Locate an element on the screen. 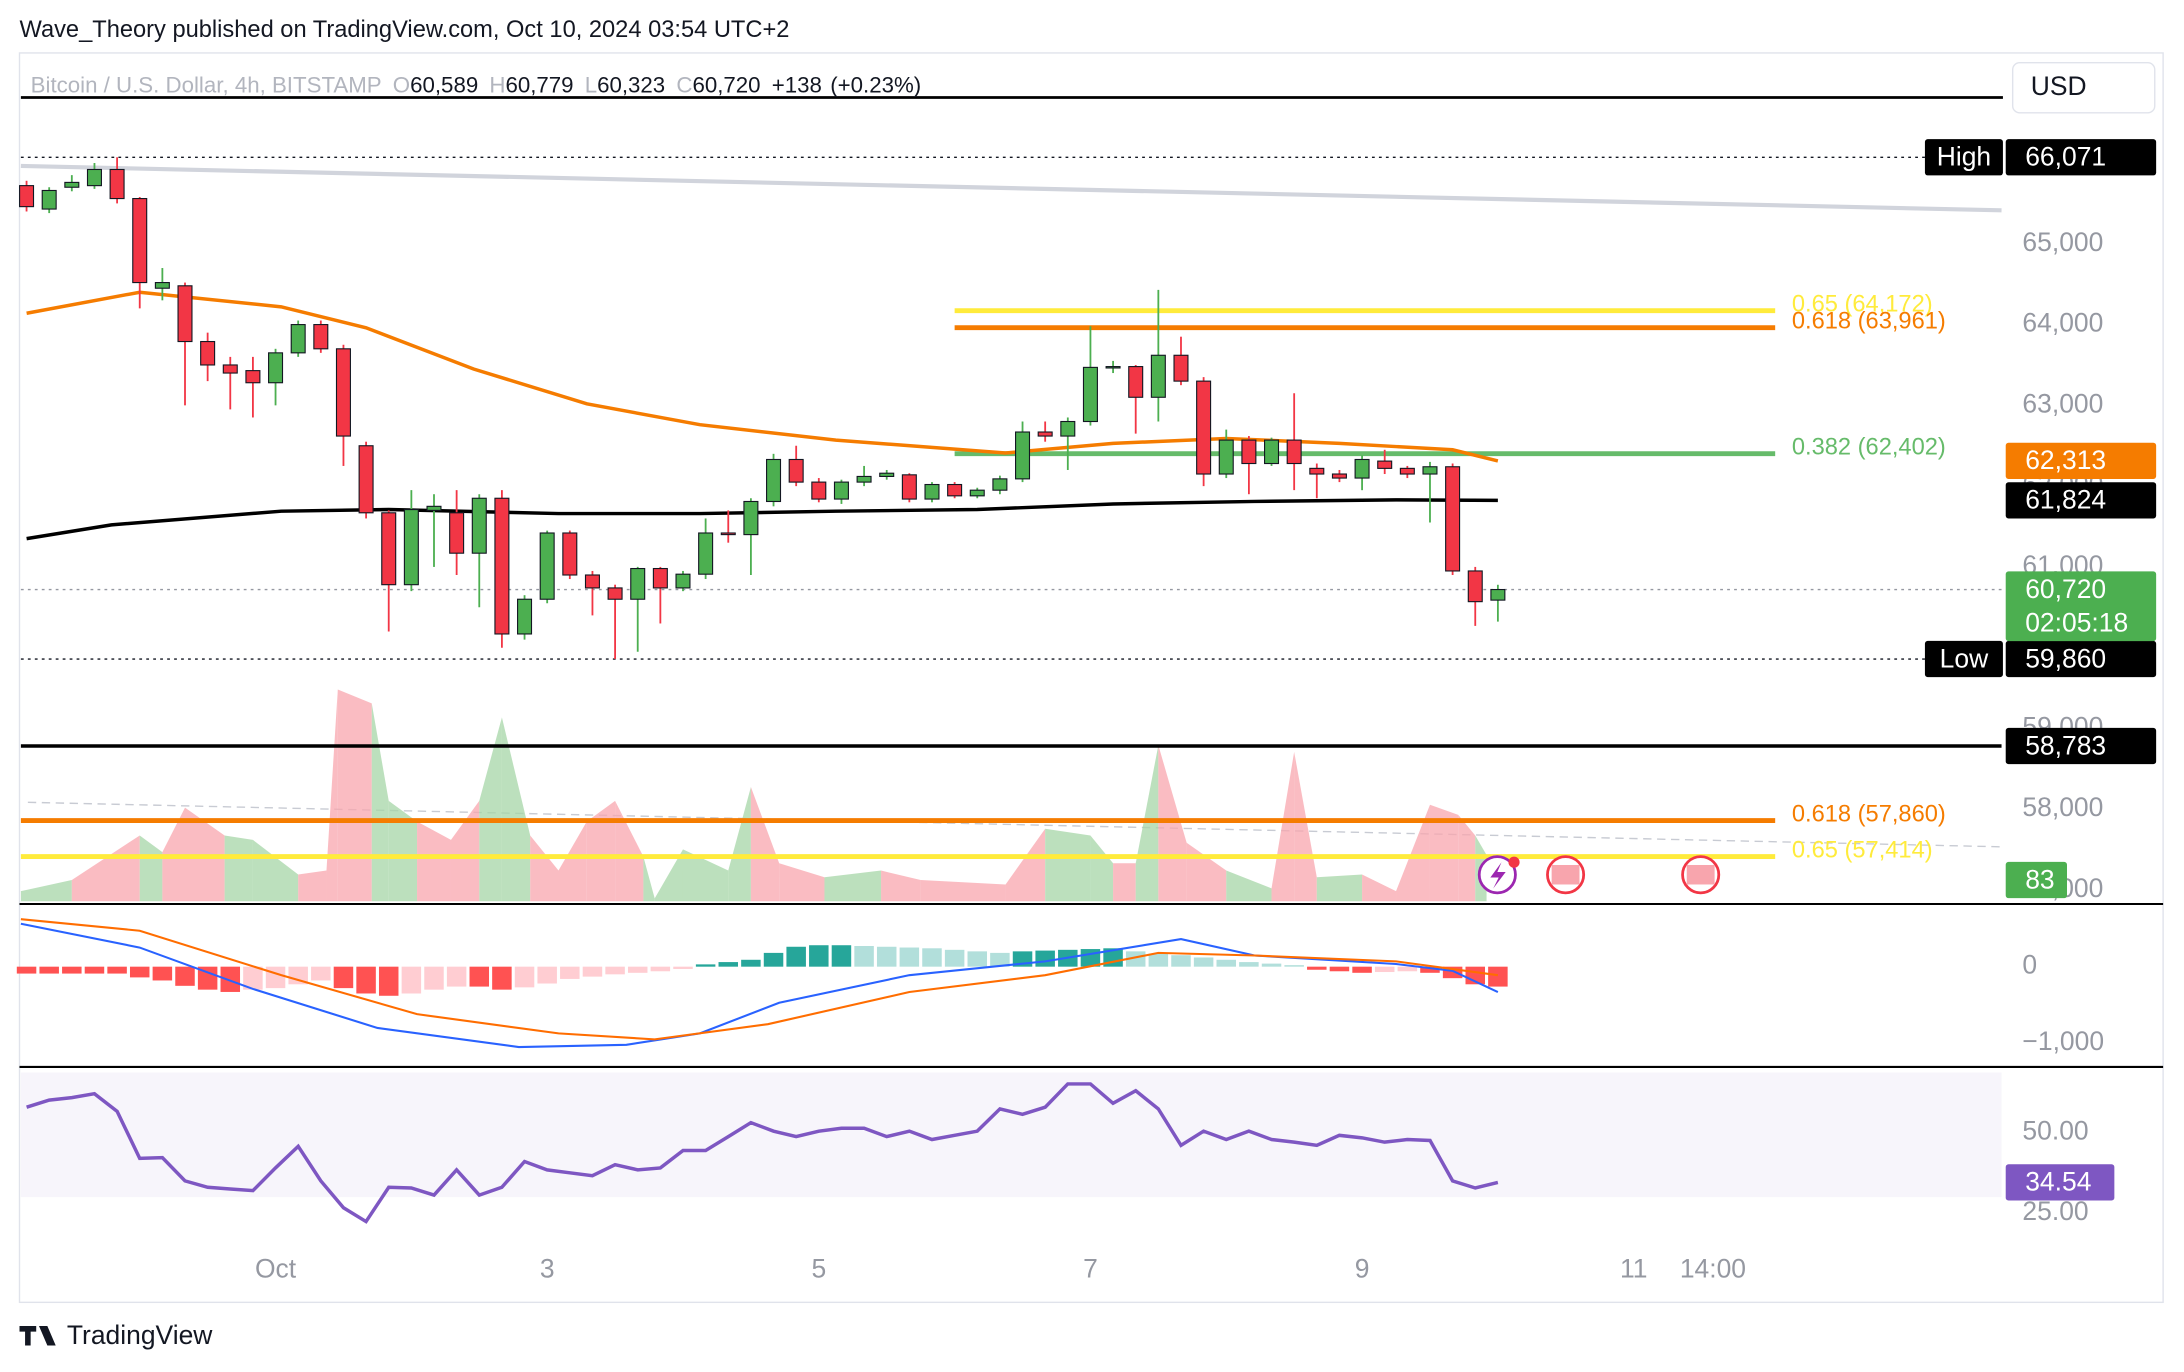 This screenshot has width=2184, height=1372. x-tick-label: 14:00 is located at coordinates (1713, 1268).